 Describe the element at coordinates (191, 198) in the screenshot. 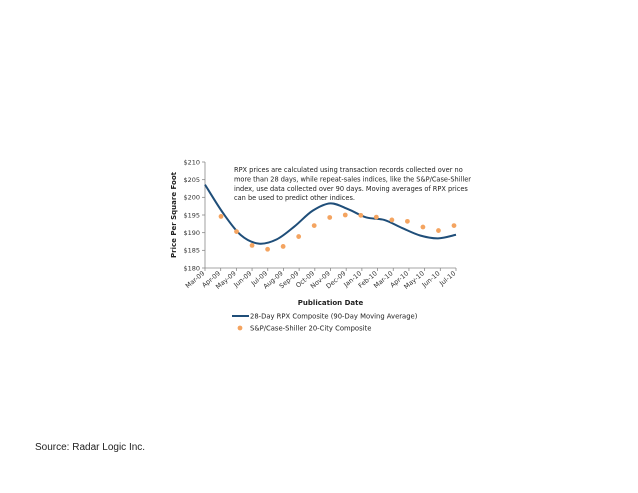

I see `y-tick-label: $200` at that location.